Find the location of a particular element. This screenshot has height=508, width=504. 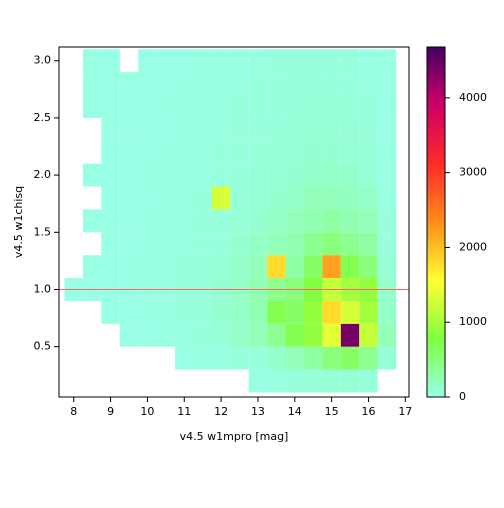

y-tick-label: 0.5 is located at coordinates (43, 346).